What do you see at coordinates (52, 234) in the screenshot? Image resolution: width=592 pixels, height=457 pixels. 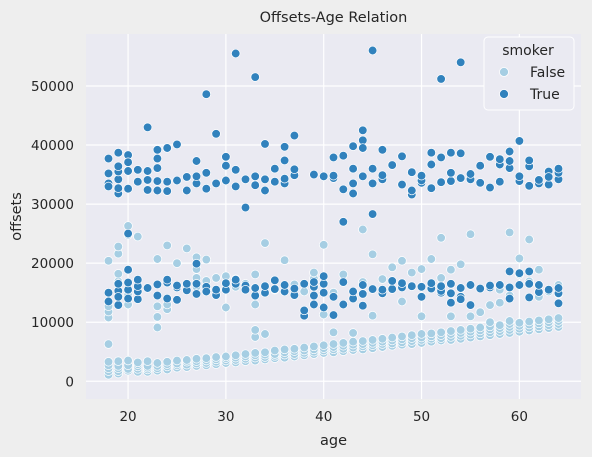 I see `y-tick-labels: 0 10000 20000 30000 40000 50000` at bounding box center [52, 234].